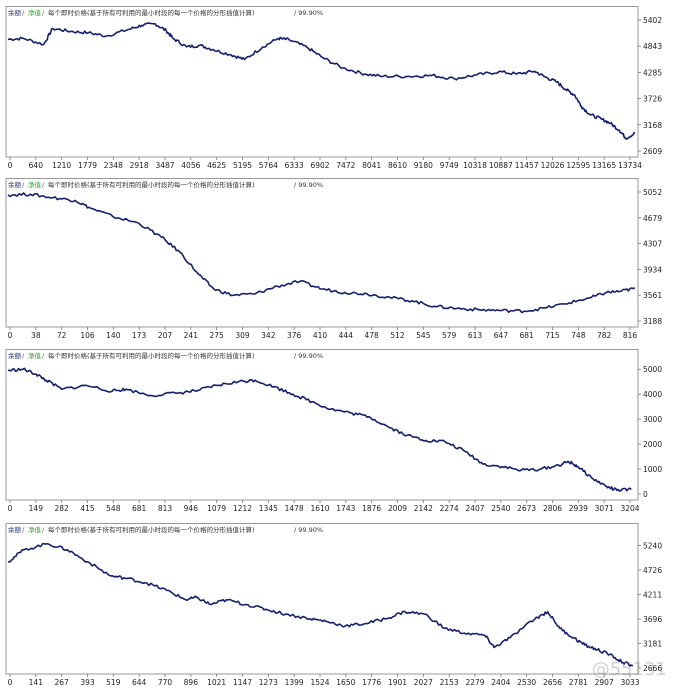 The image size is (673, 694). What do you see at coordinates (629, 669) in the screenshot?
I see `watermark: @55131` at bounding box center [629, 669].